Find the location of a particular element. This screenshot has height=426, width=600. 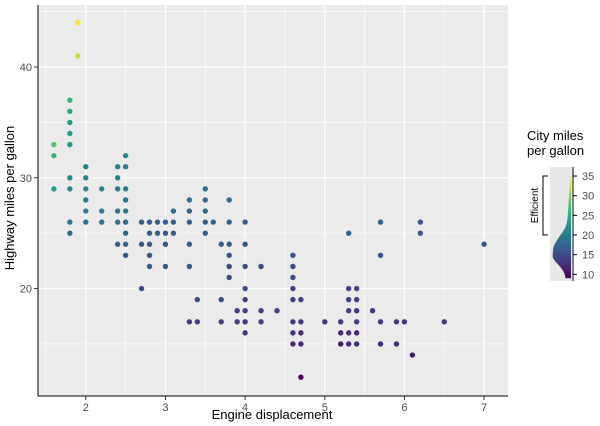

legend-density-shape is located at coordinates (561, 227).